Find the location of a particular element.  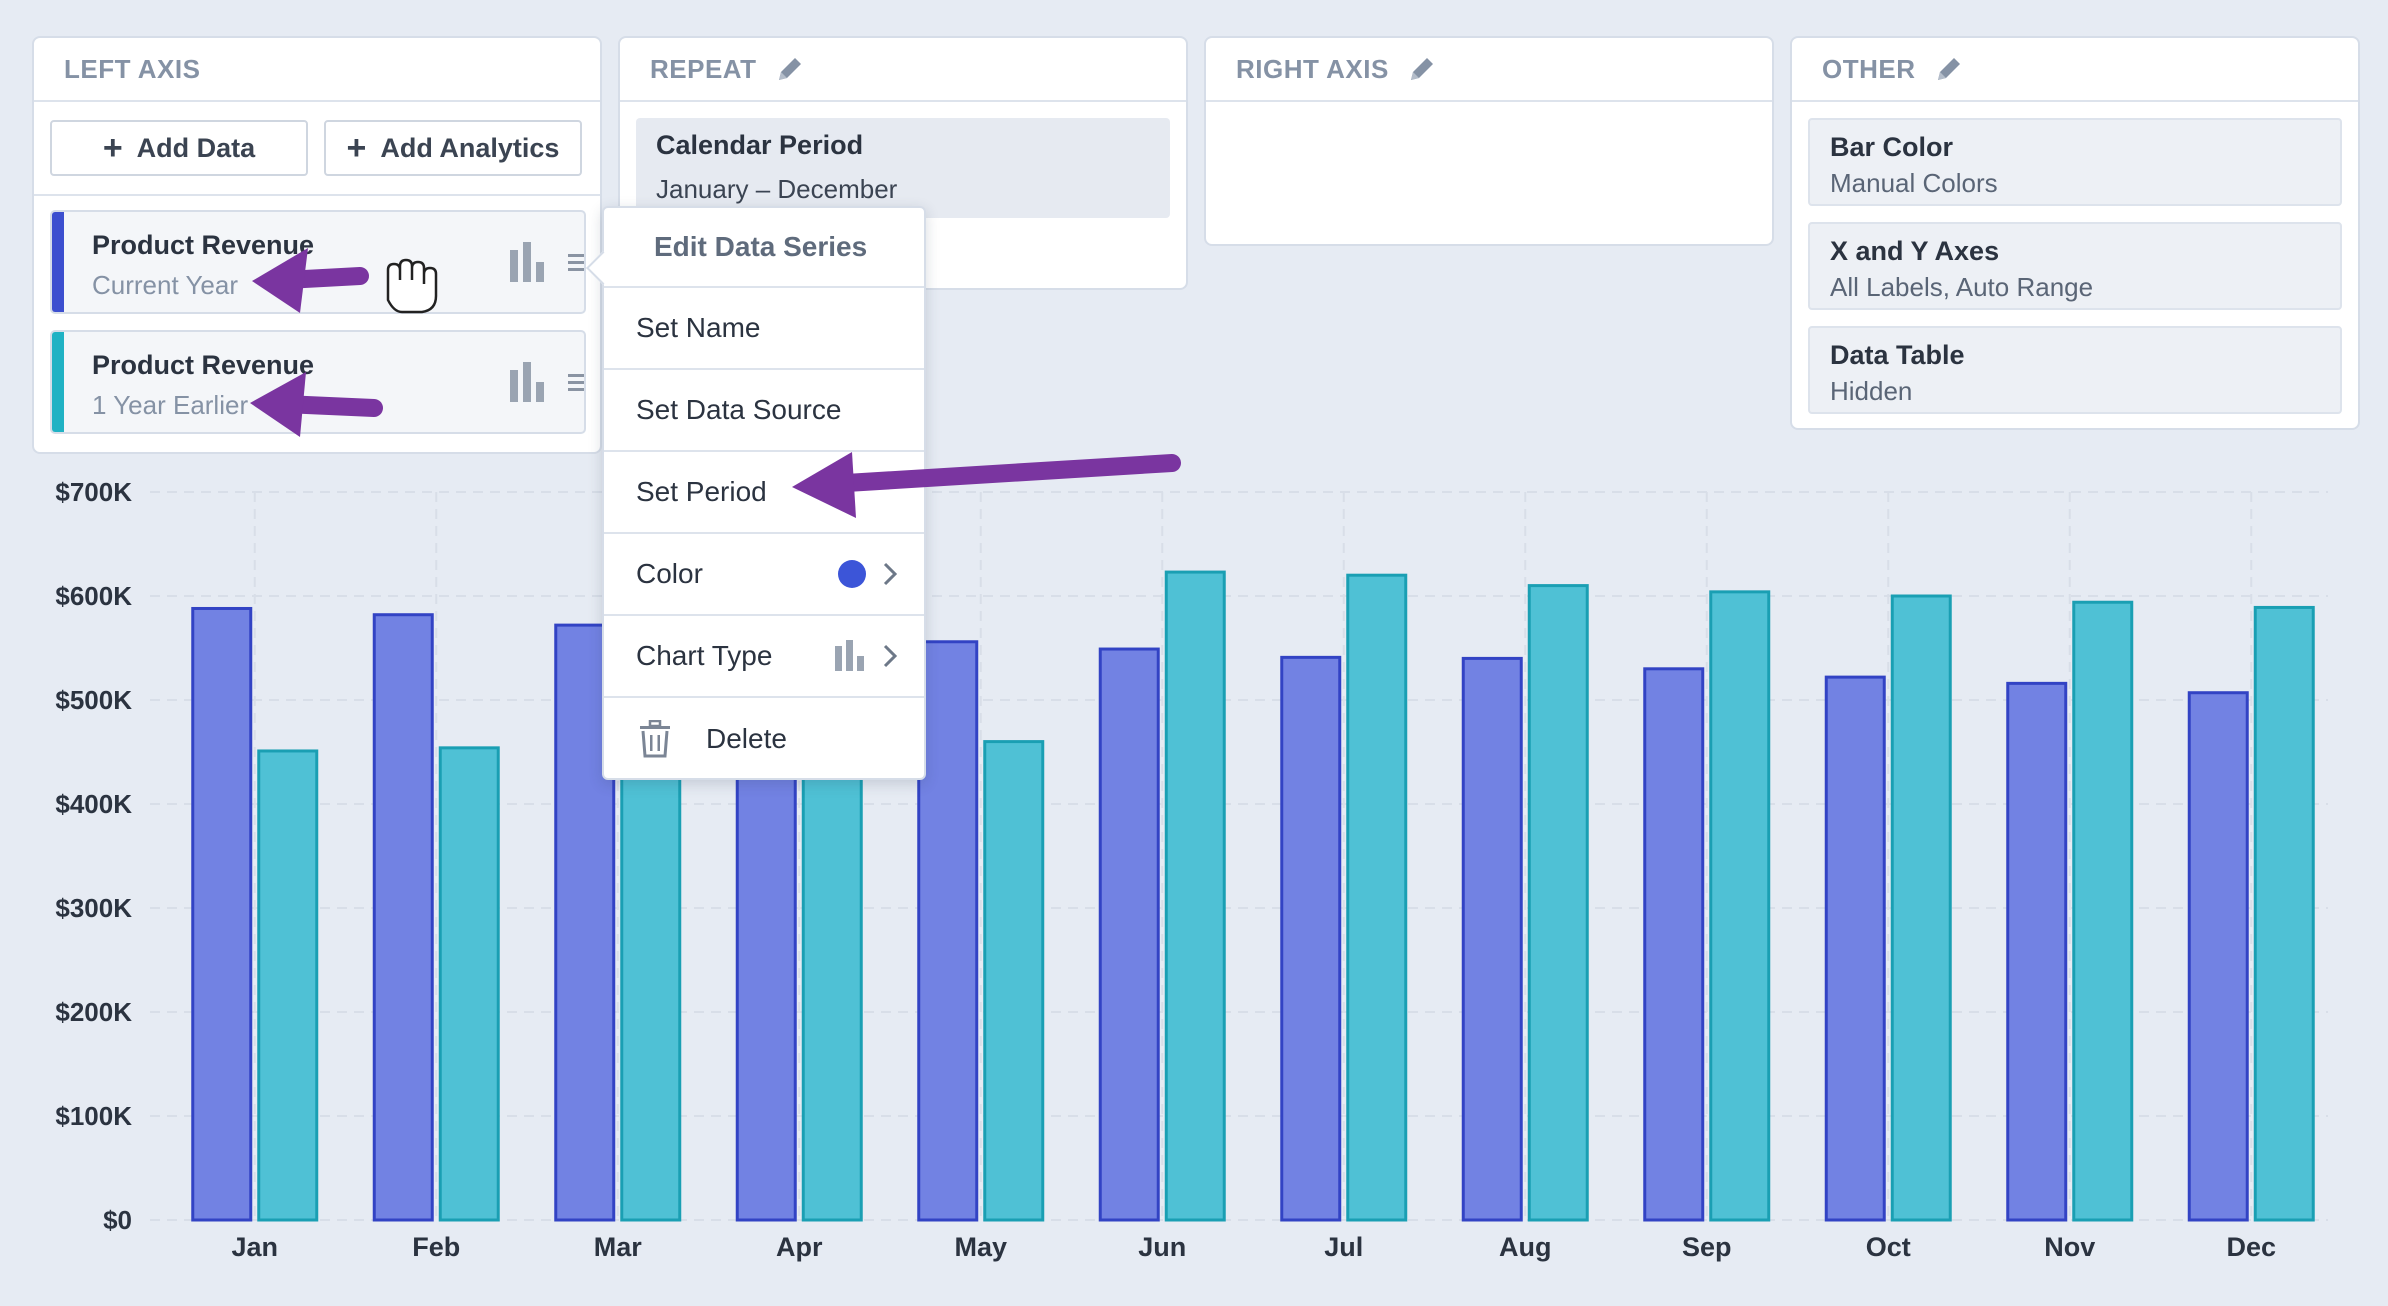

bar-1-year-earlier-jan is located at coordinates (288, 985).